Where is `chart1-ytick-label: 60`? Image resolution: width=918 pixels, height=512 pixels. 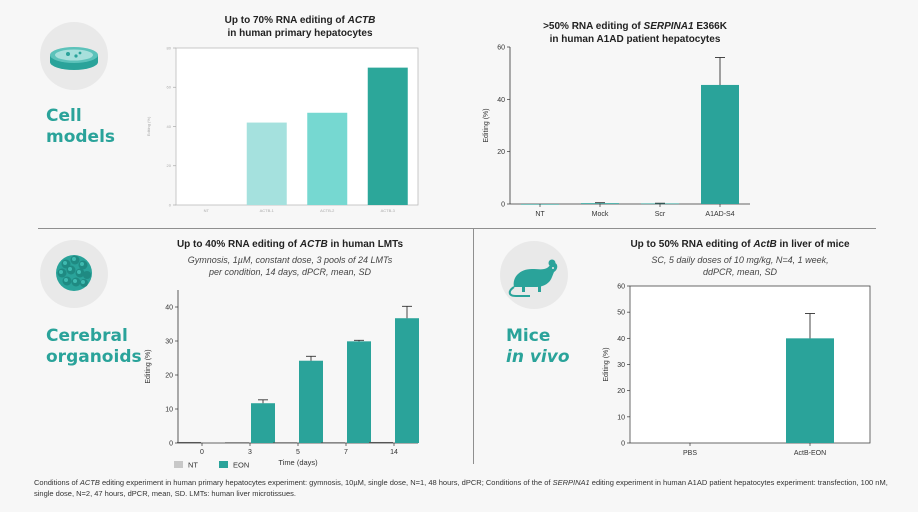
chart1-ytick-label: 60 is located at coordinates (169, 87).